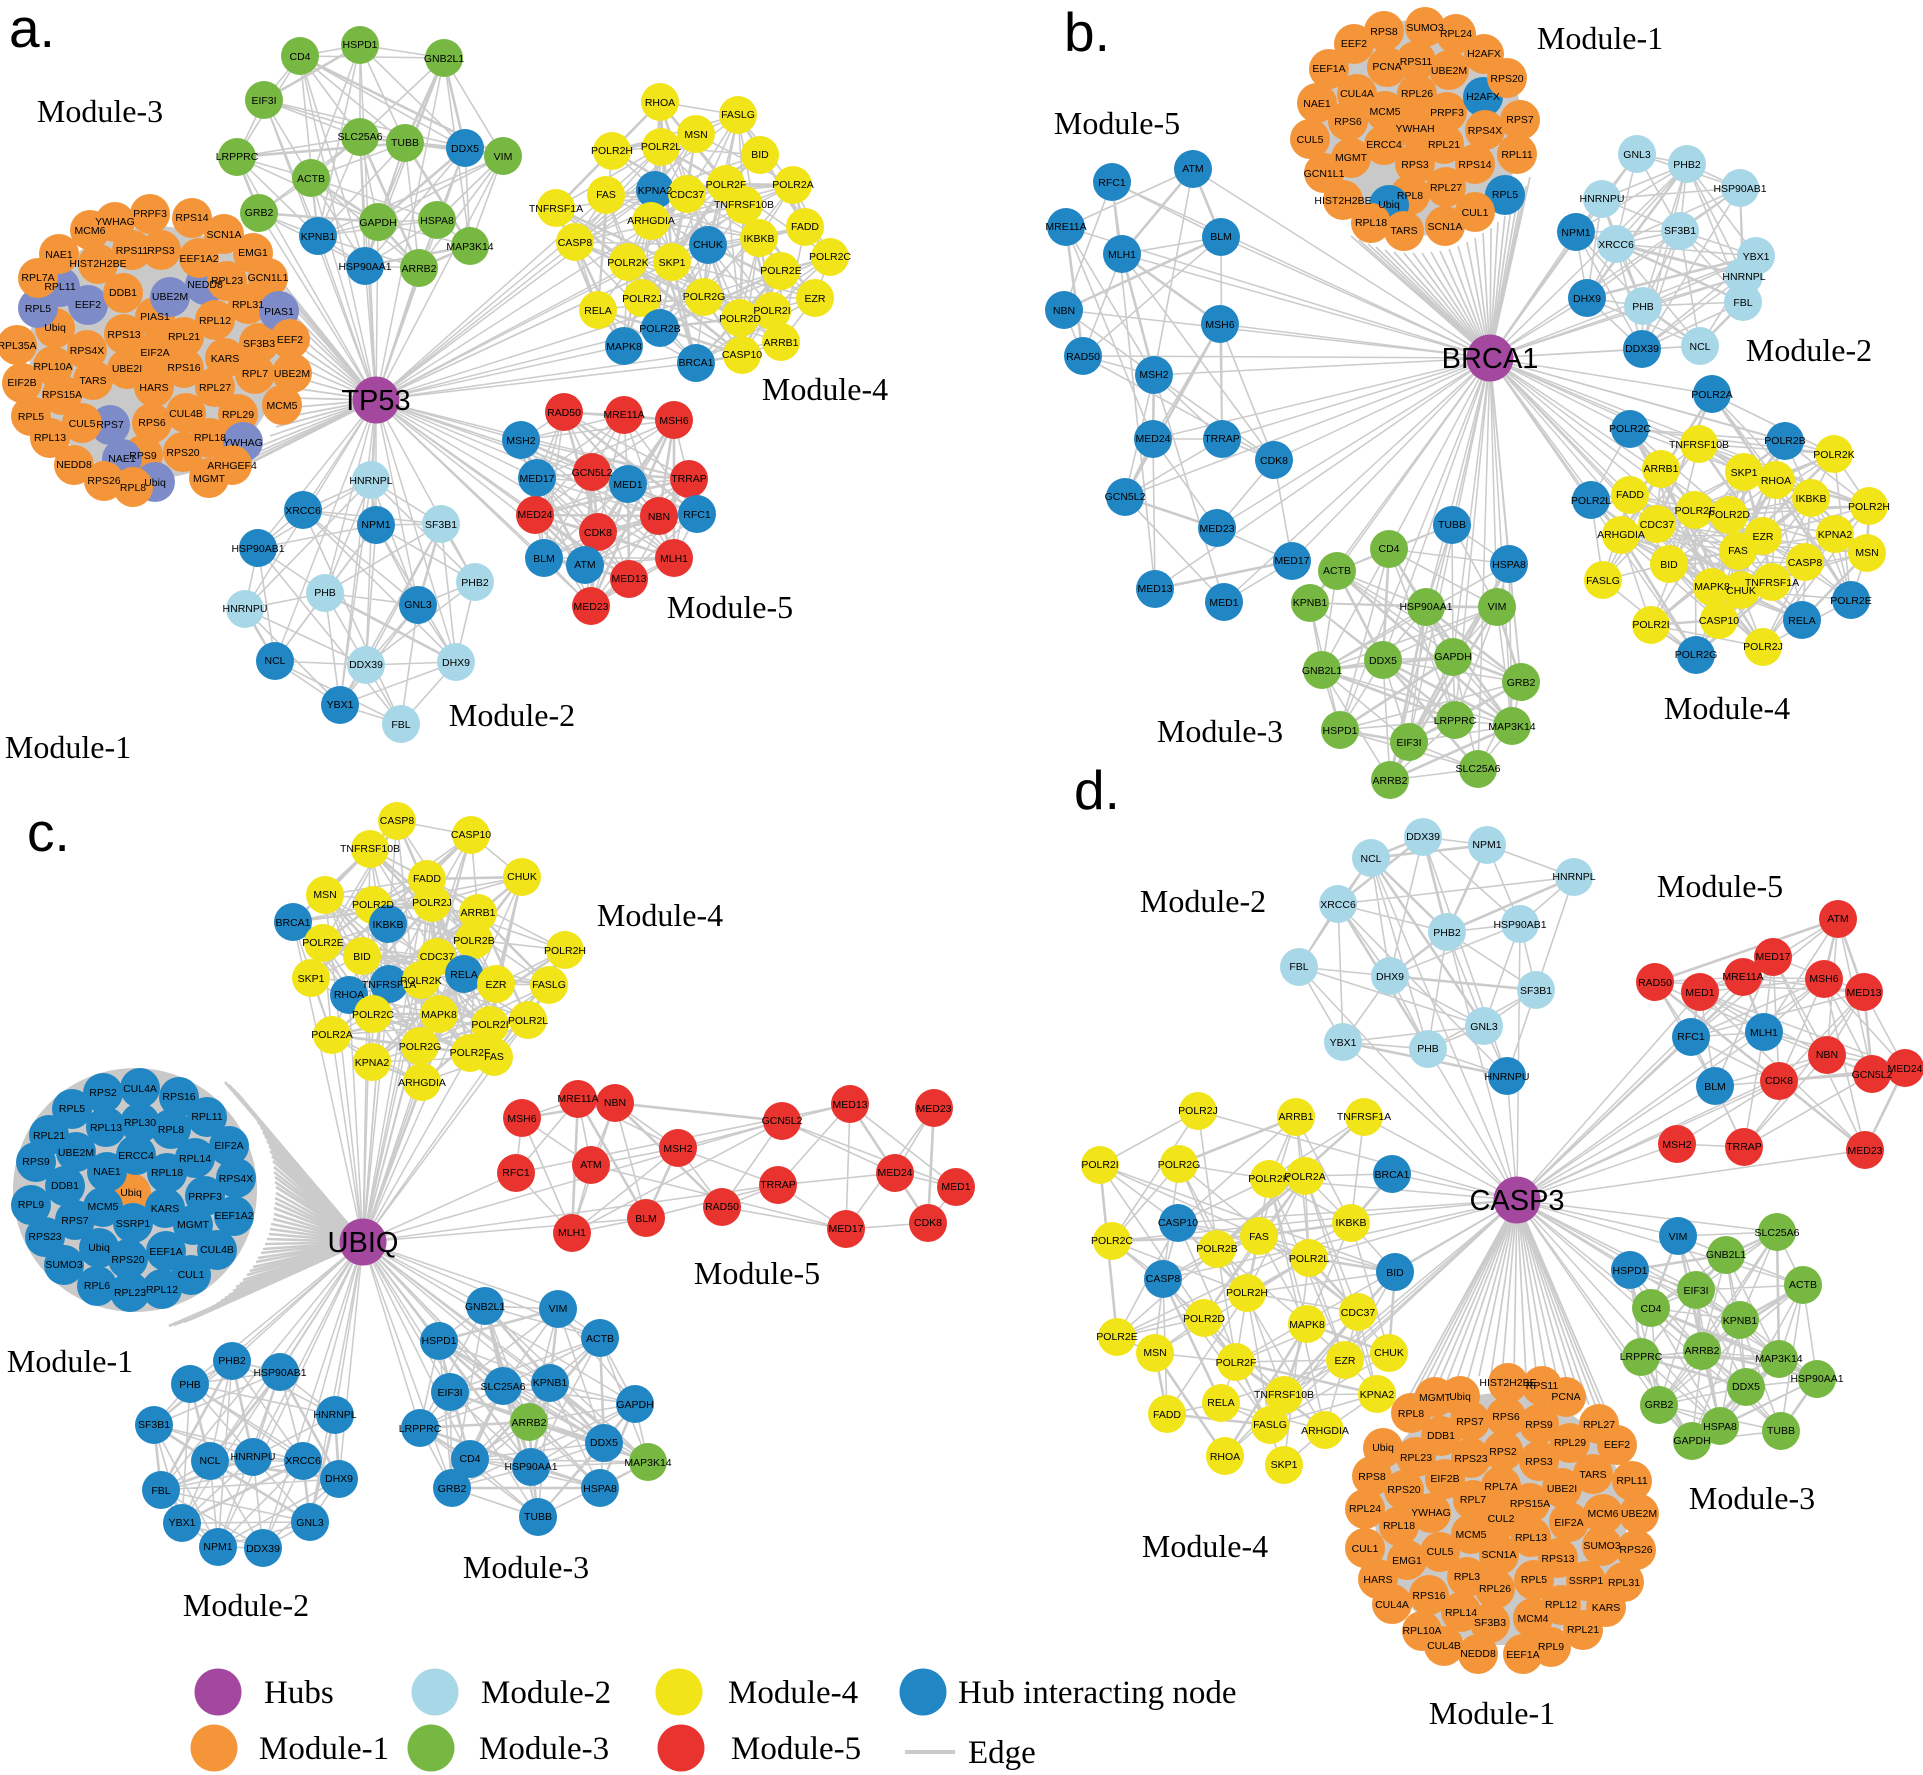 Image resolution: width=1923 pixels, height=1775 pixels. What do you see at coordinates (1221, 237) in the screenshot?
I see `svg-text: BLM` at bounding box center [1221, 237].